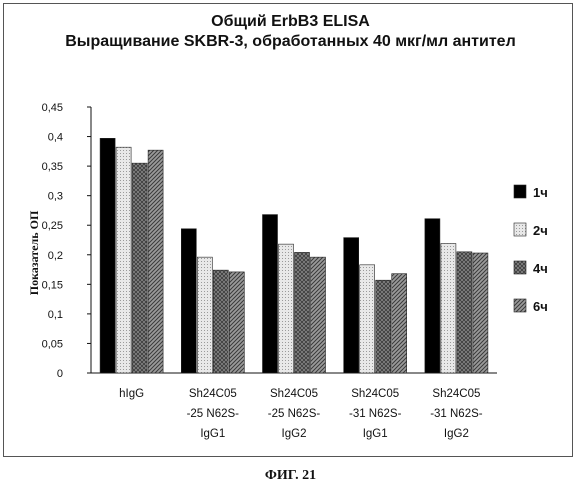 Image resolution: width=581 pixels, height=500 pixels. What do you see at coordinates (60, 374) in the screenshot?
I see `y-tick-label: 0` at bounding box center [60, 374].